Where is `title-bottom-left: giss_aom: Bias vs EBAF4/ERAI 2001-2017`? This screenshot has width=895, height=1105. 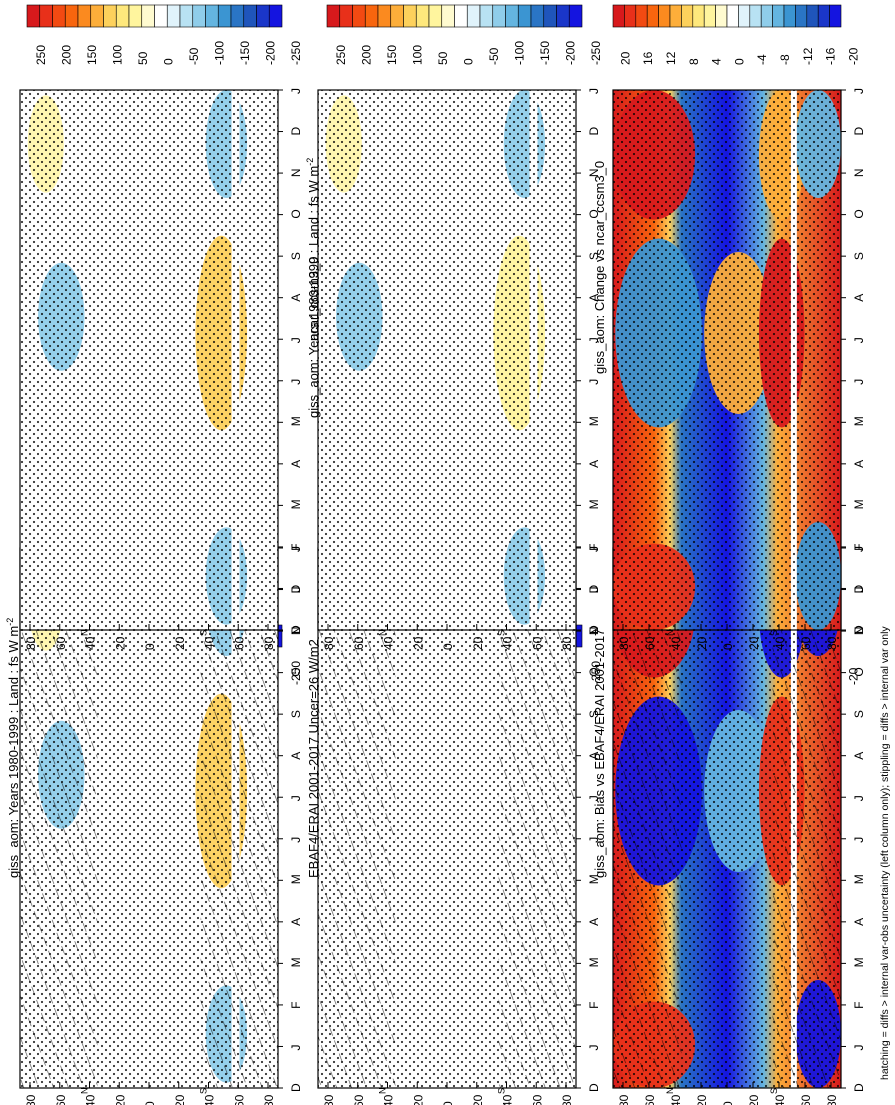
title-bottom-left: giss_aom: Bias vs EBAF4/ERAI 2001-2017 is located at coordinates (599, 753).